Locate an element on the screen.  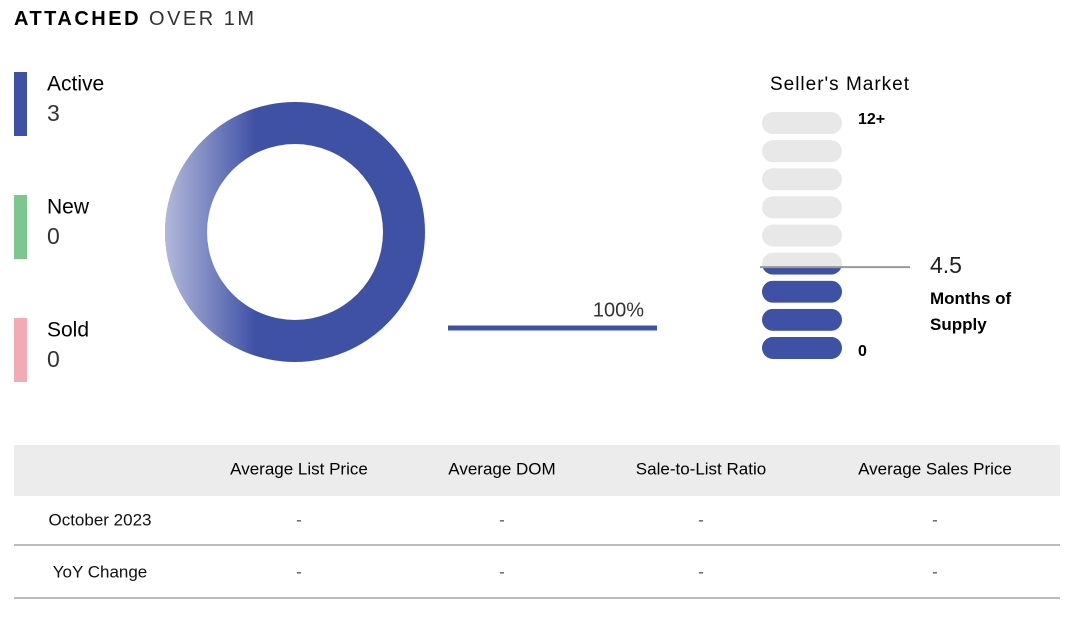
gauge-title: Seller's Market is located at coordinates (840, 84).